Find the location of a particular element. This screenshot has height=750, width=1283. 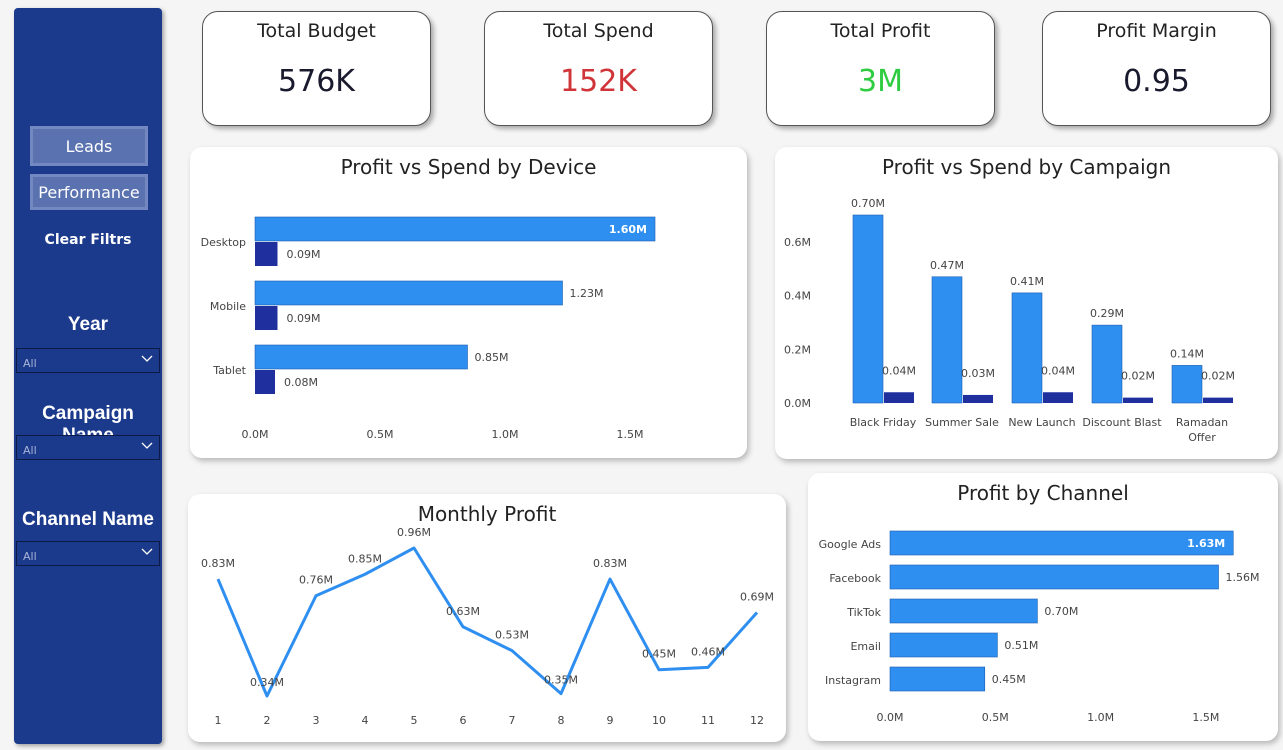

clear-filters-button: Clear Filtrs is located at coordinates (88, 240).